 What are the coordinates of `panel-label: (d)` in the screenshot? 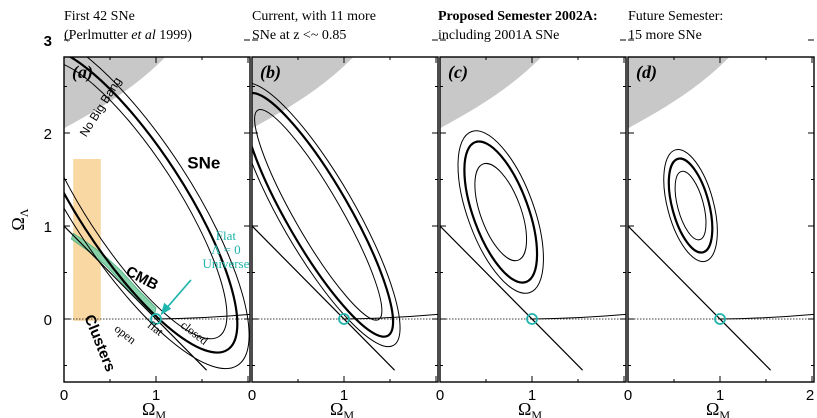 It's located at (646, 72).